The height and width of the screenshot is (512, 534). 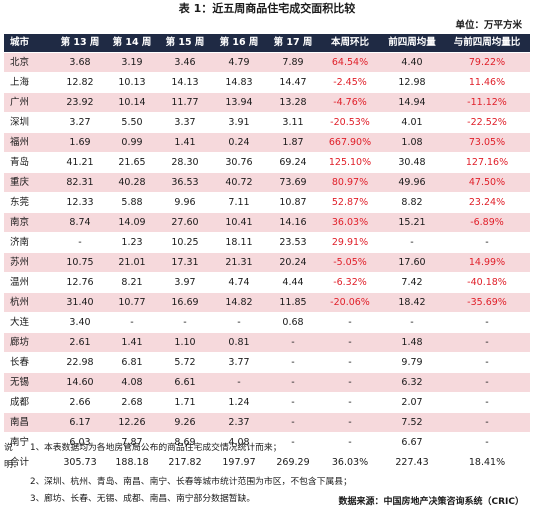 I want to click on value-cell: 3.91, so click(x=239, y=122).